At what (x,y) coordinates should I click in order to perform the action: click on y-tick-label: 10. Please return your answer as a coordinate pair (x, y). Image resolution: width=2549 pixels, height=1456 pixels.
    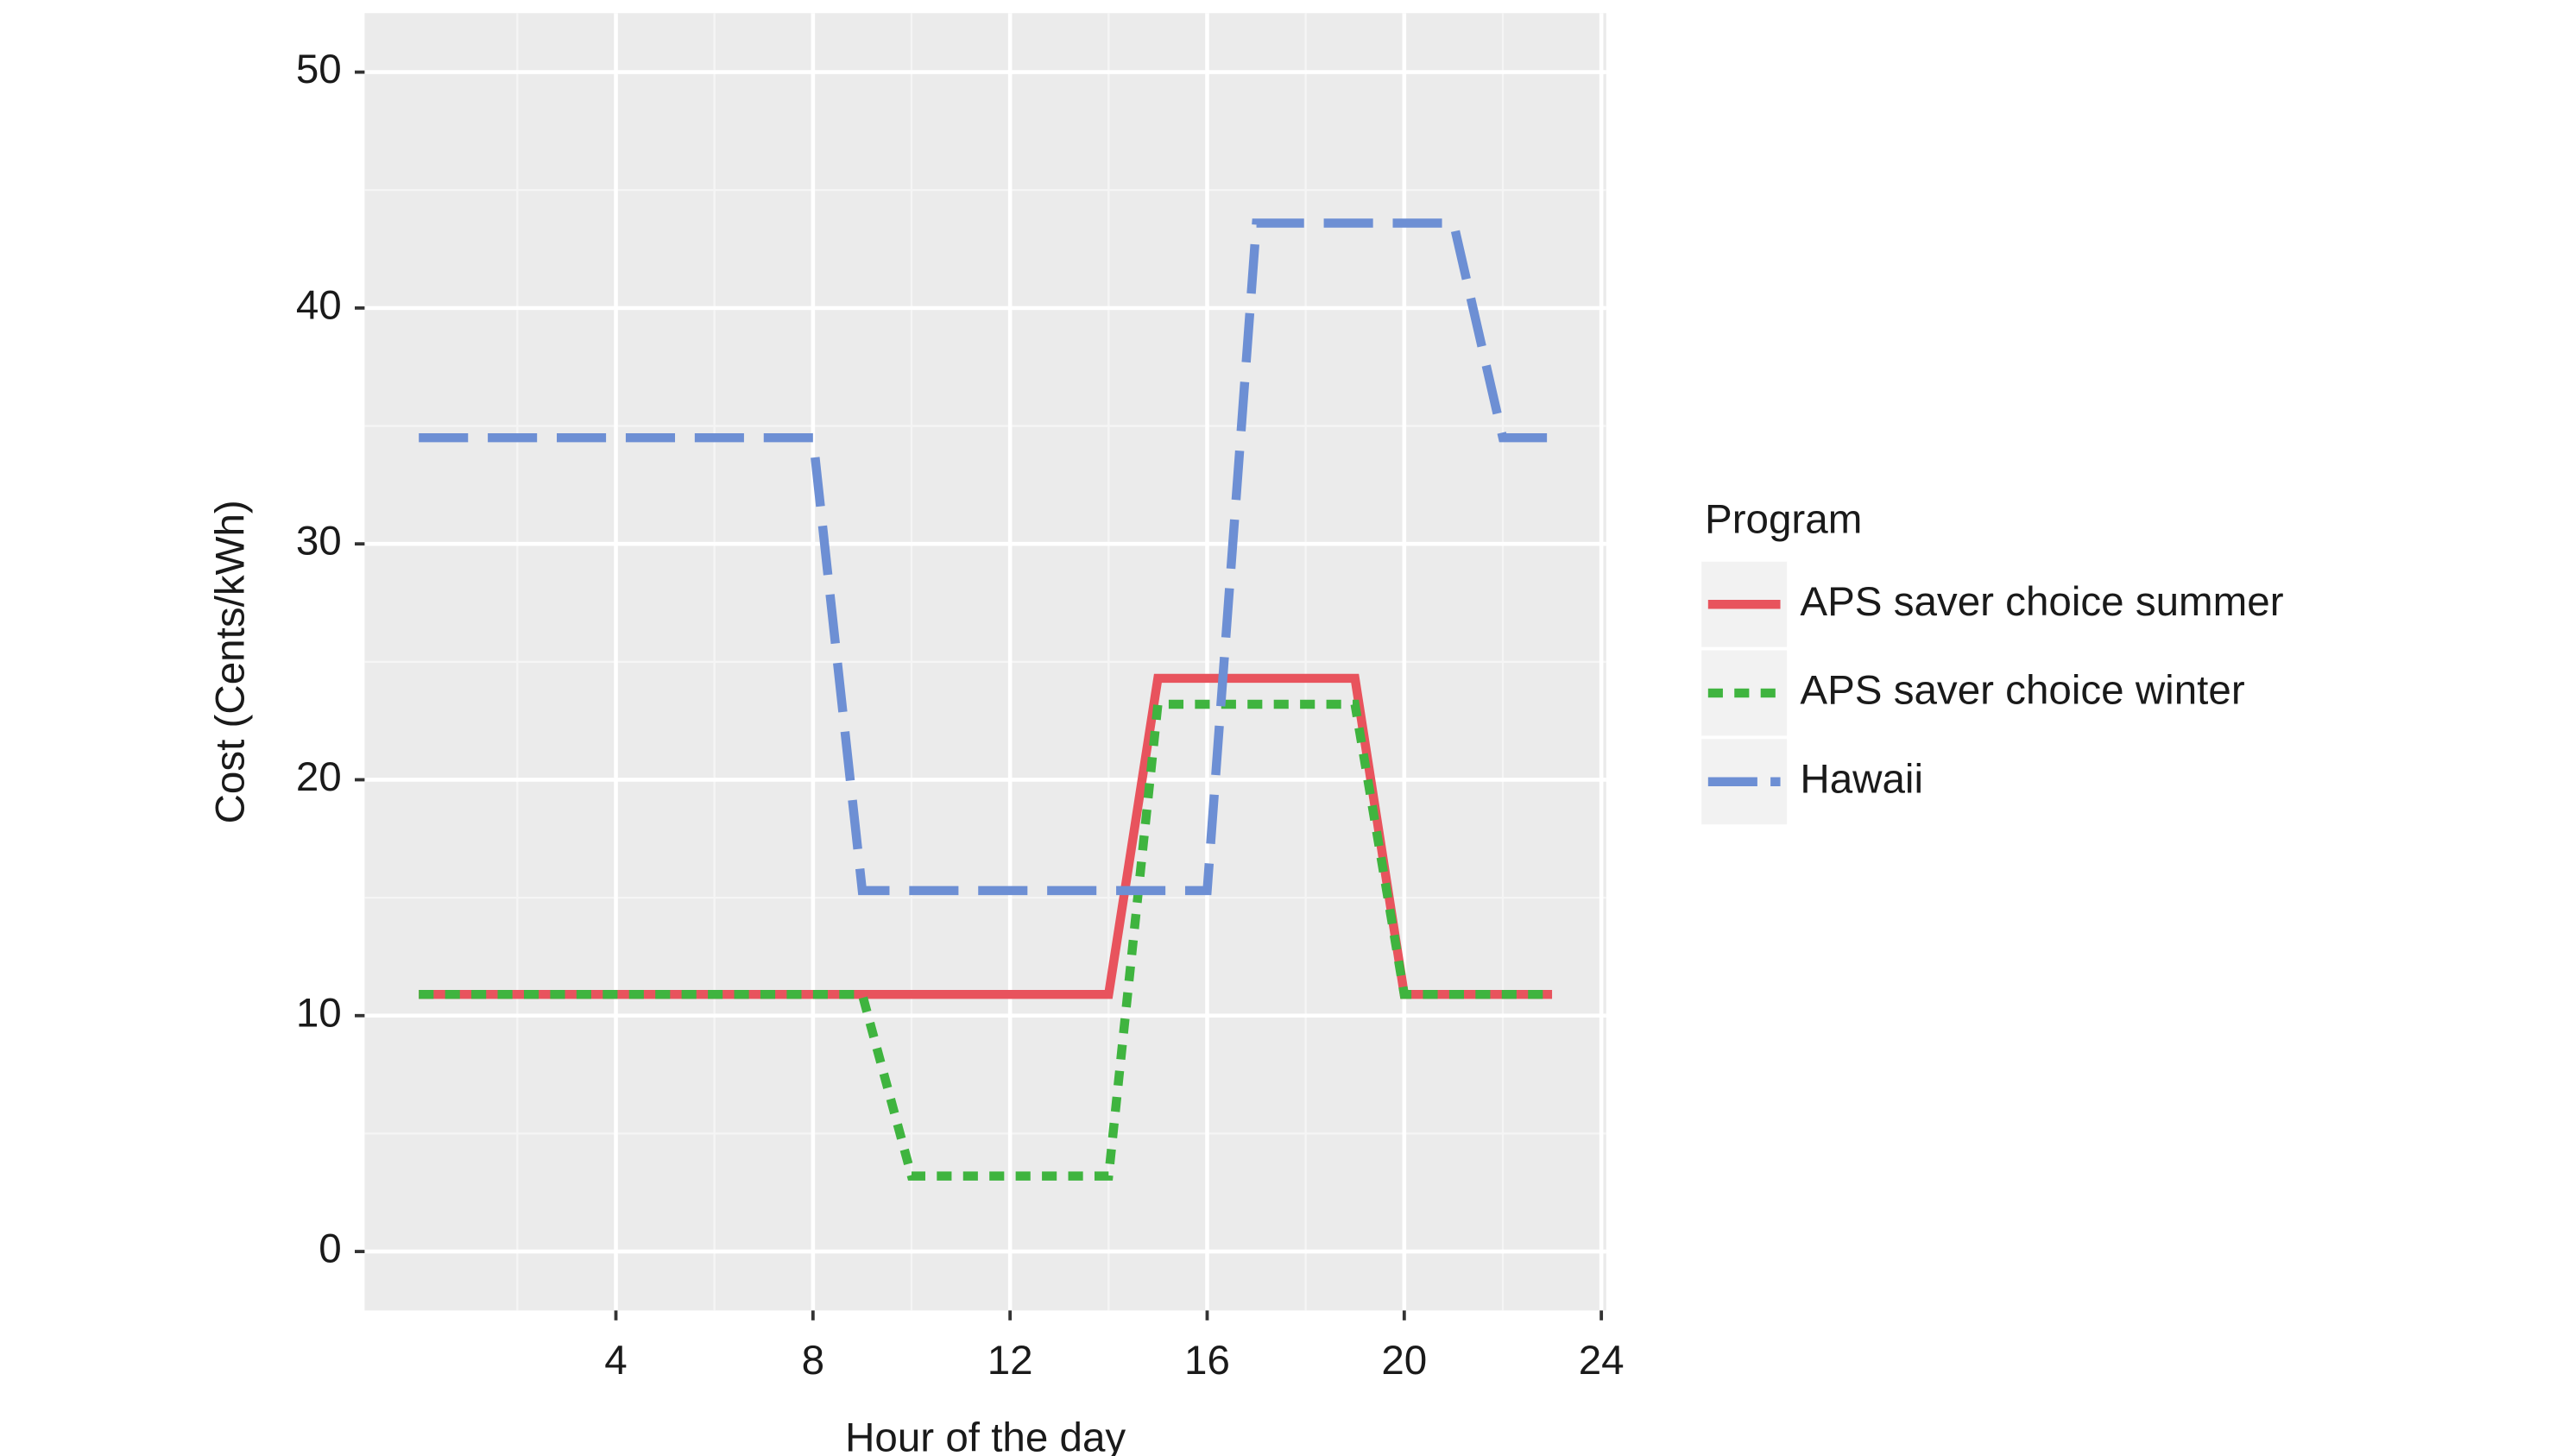
    Looking at the image, I should click on (319, 1013).